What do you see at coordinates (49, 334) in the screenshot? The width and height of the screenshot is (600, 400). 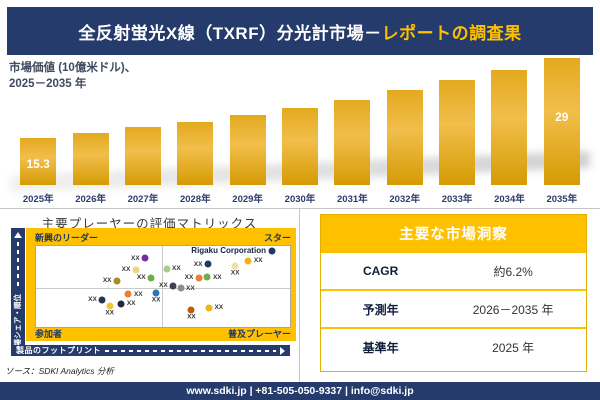 I see `quadrant-label-participants: 参加者` at bounding box center [49, 334].